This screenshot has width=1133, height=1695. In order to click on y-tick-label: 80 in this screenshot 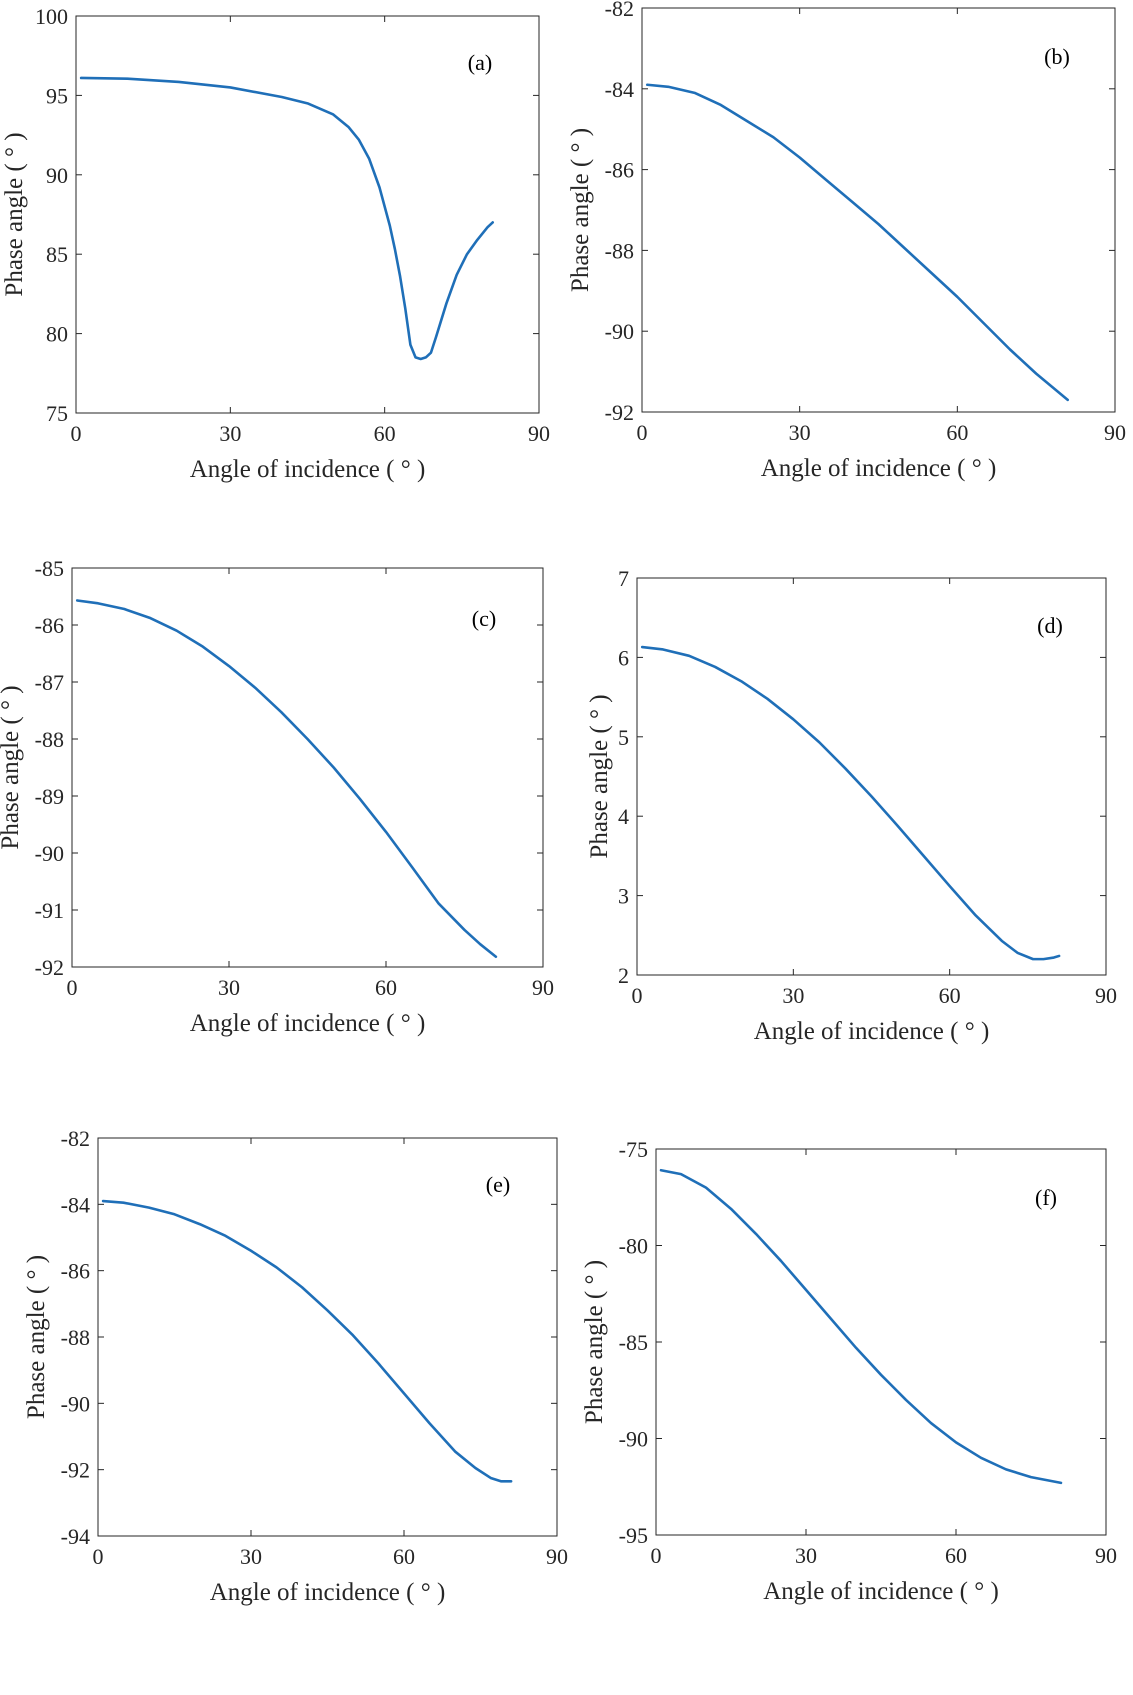, I will do `click(57, 334)`.